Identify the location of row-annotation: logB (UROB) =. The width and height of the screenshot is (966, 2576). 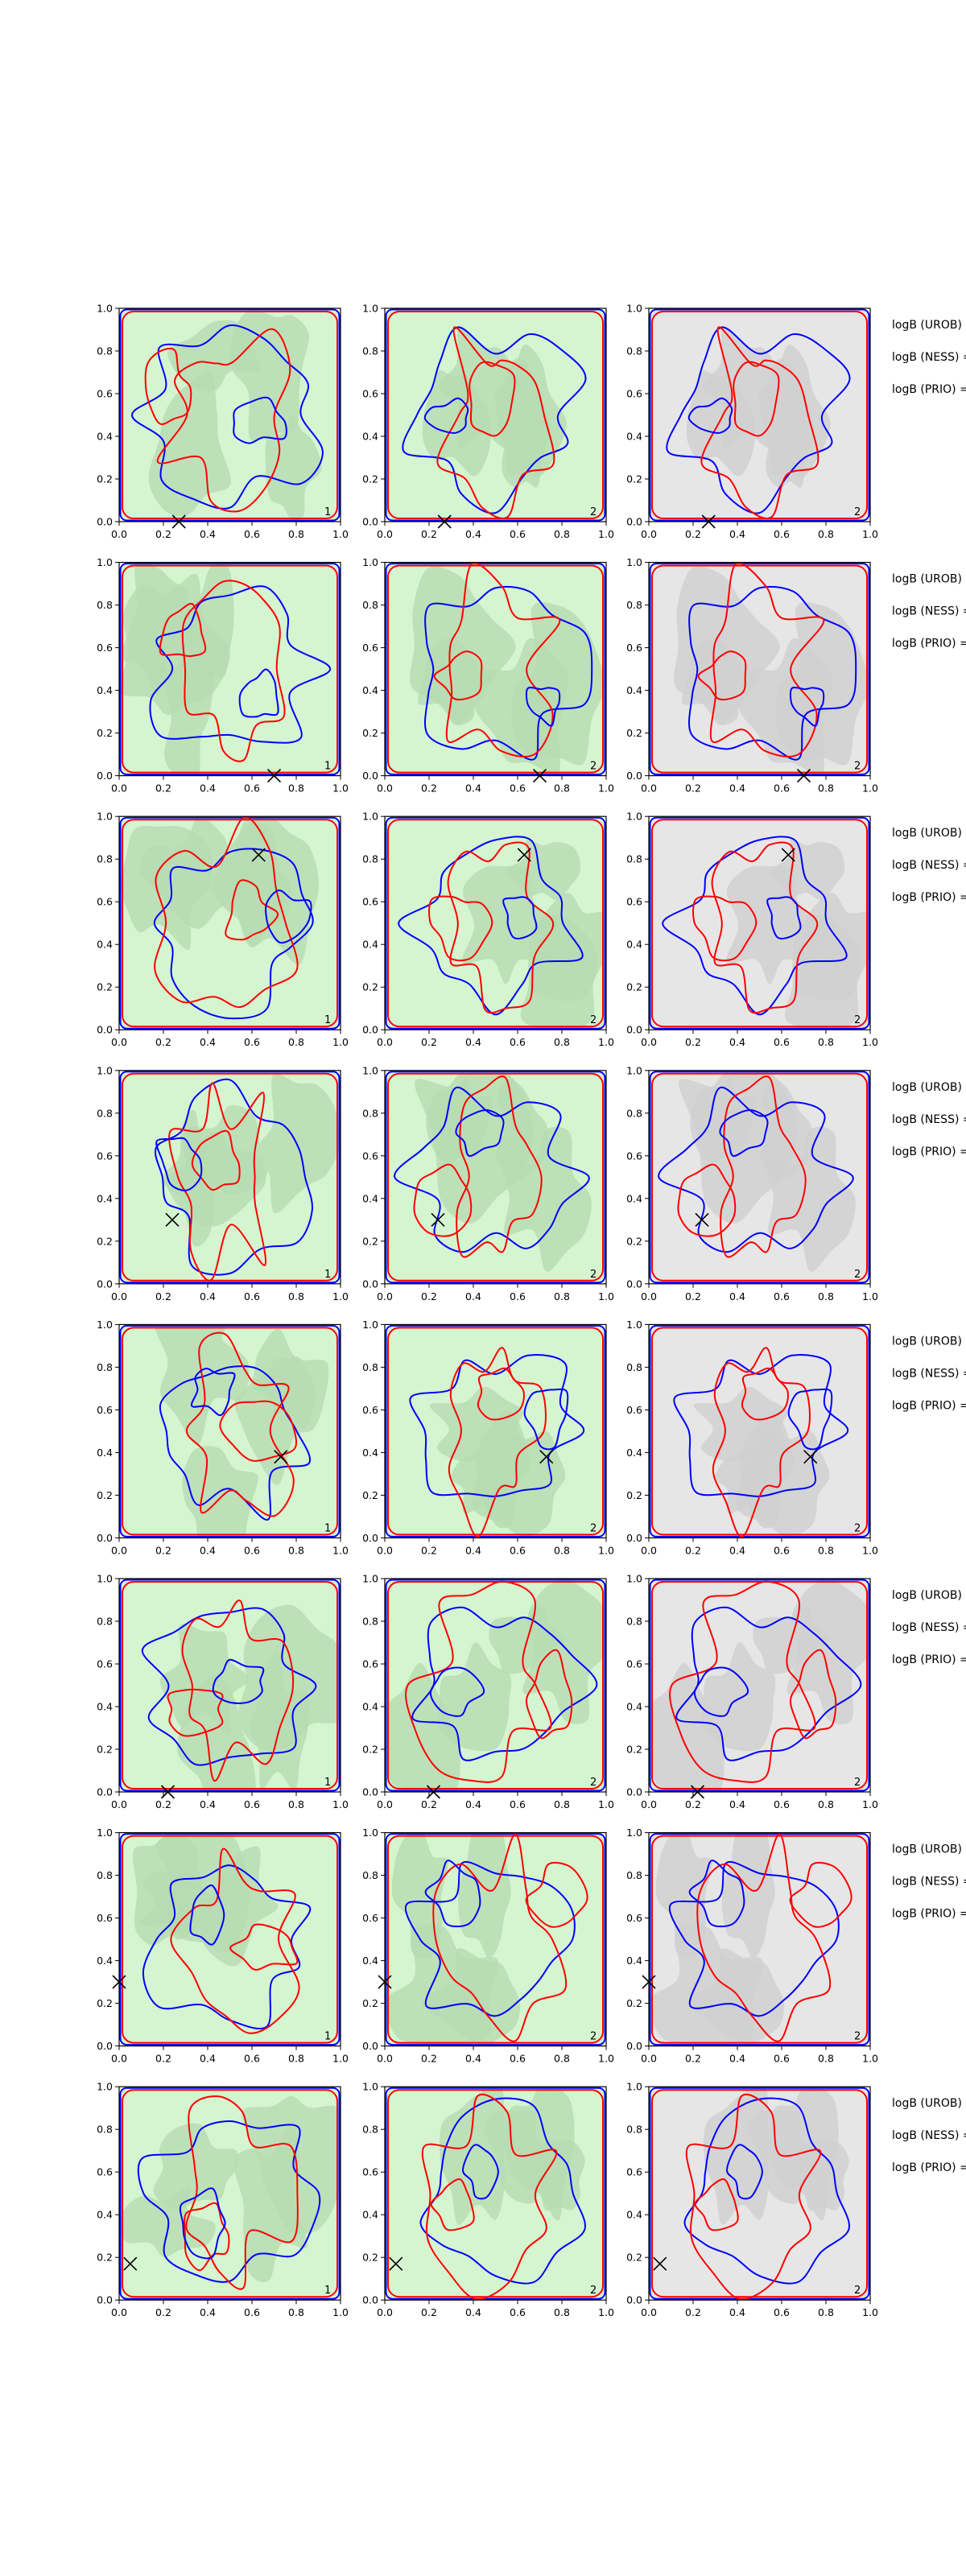
(929, 1341).